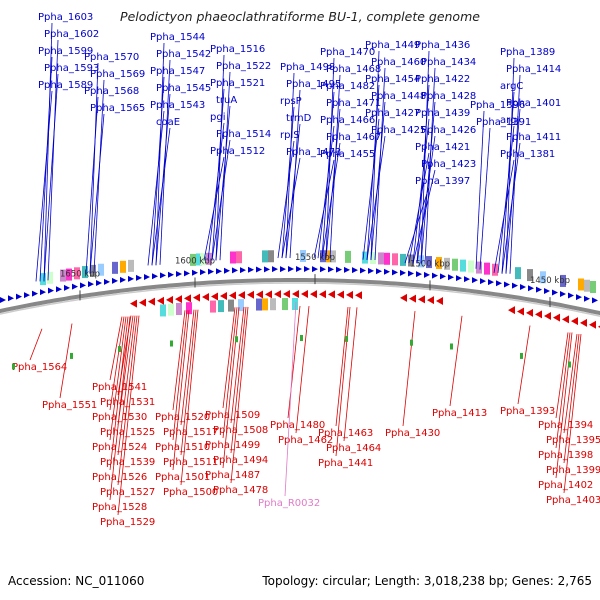  Describe the element at coordinates (565, 425) in the screenshot. I see `reverse-gene-label: Ppha_1394` at that location.